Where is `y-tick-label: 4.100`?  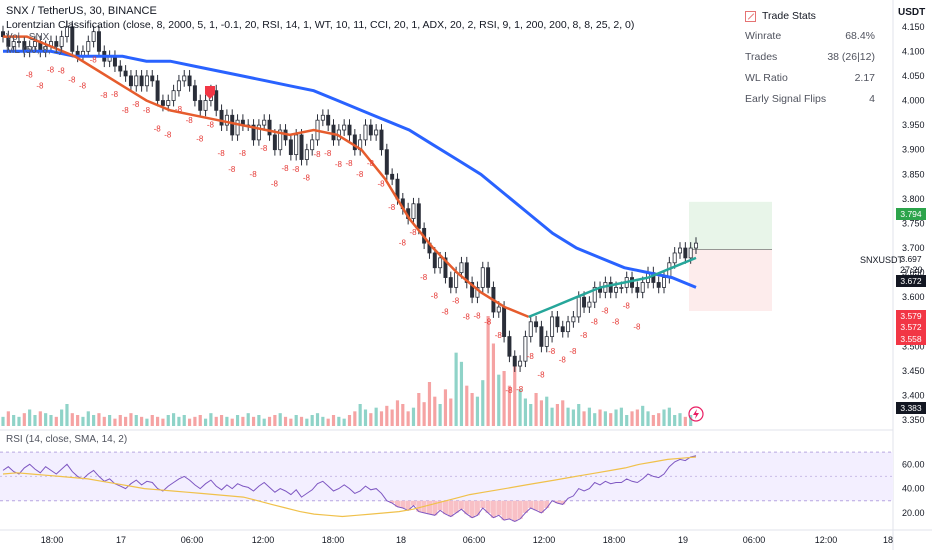 y-tick-label: 4.100 is located at coordinates (913, 51).